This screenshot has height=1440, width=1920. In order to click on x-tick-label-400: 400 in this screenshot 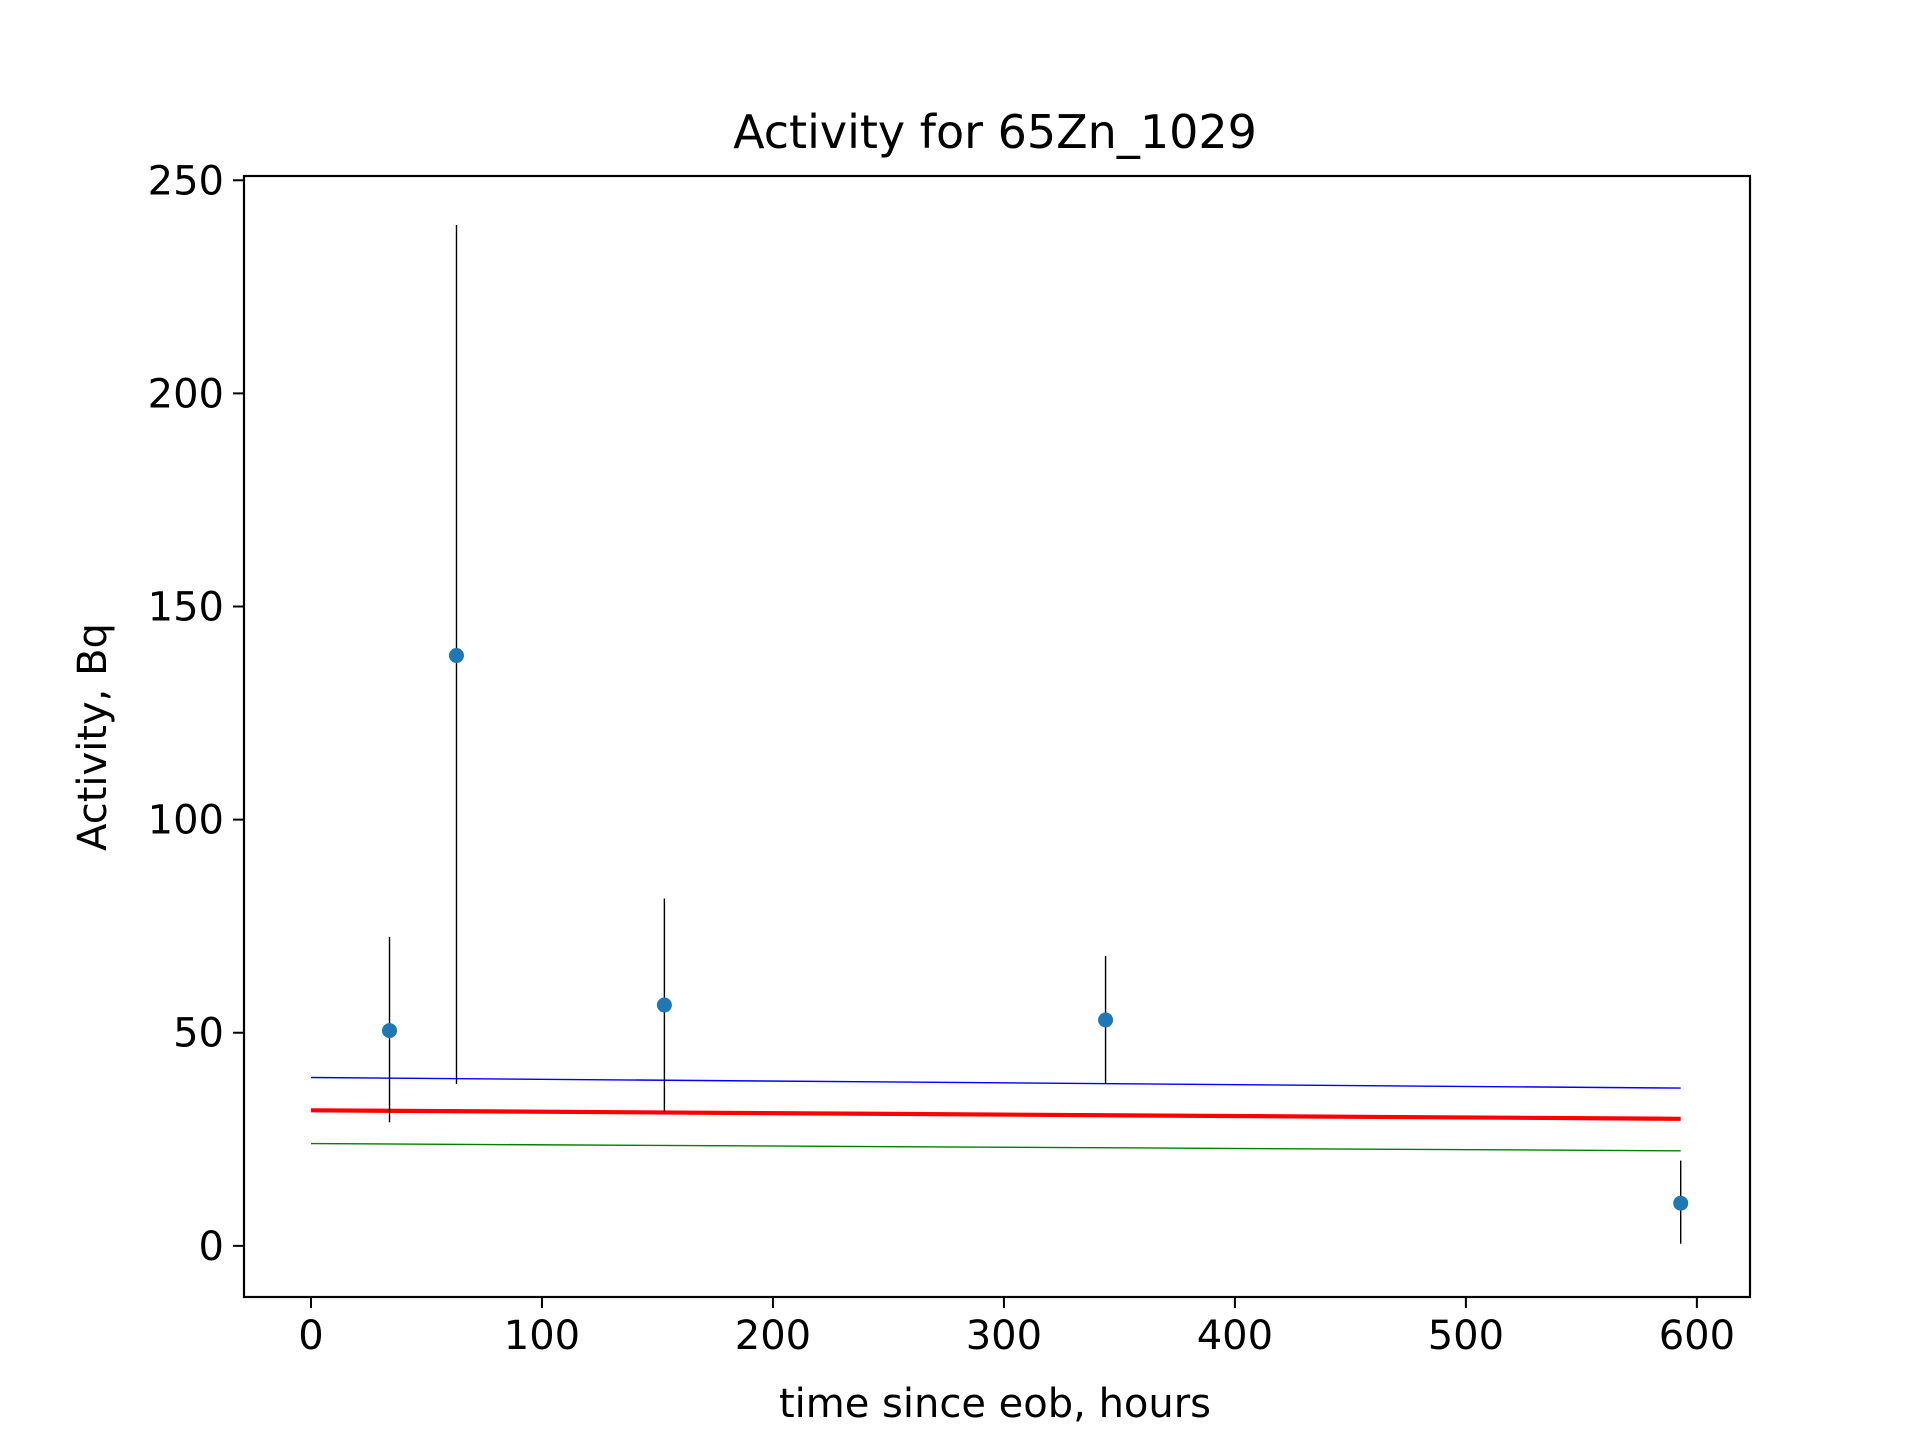, I will do `click(1235, 1336)`.